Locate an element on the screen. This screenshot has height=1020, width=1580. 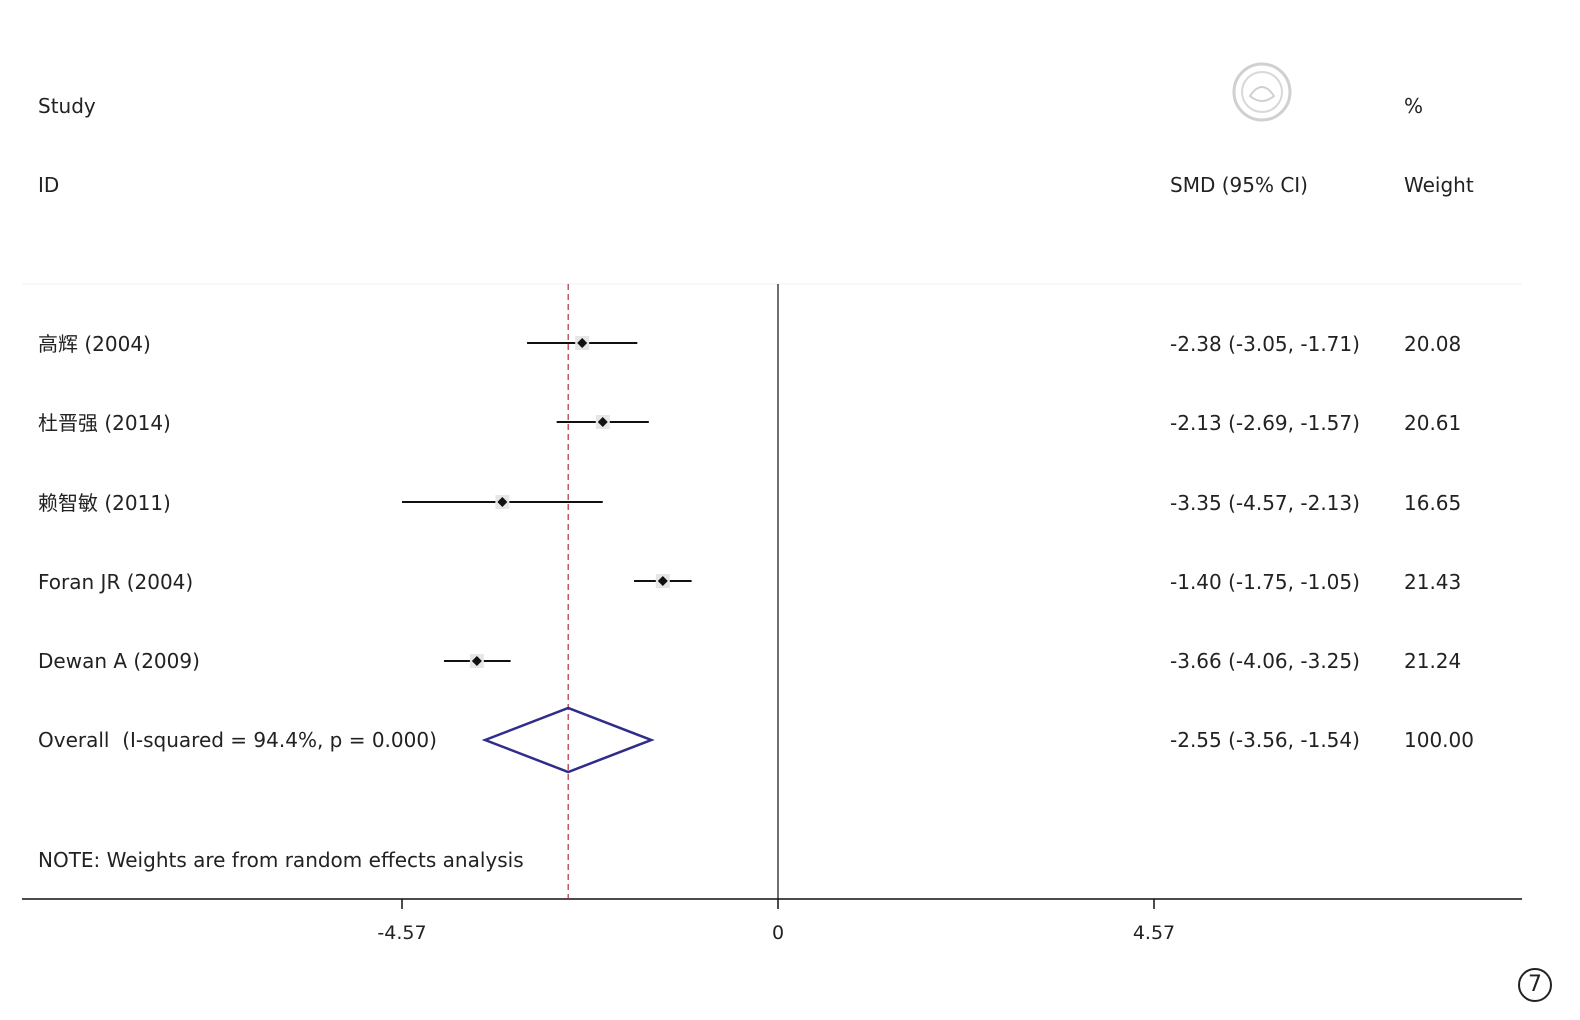
study-weight: 21.24 is located at coordinates (1433, 661).